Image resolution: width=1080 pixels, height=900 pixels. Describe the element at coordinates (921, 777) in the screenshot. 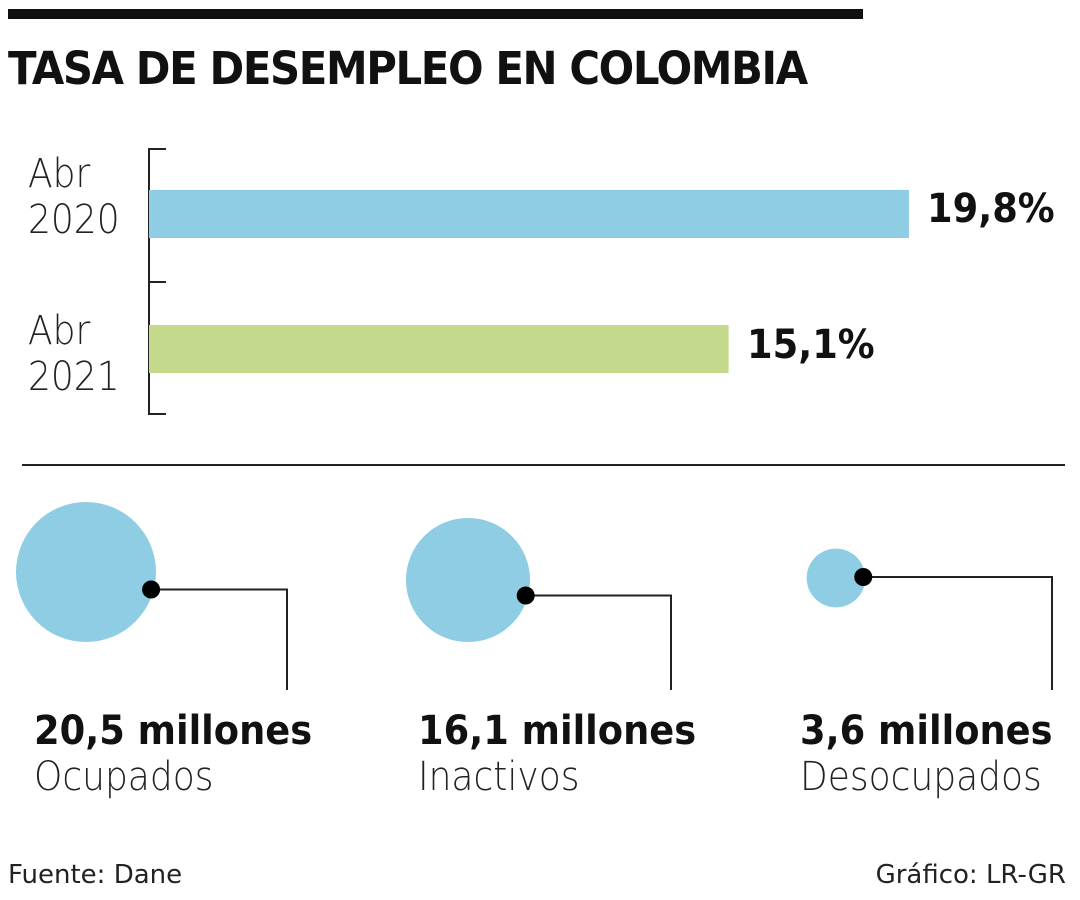

I see `bubble-category-label: Desocupados` at that location.